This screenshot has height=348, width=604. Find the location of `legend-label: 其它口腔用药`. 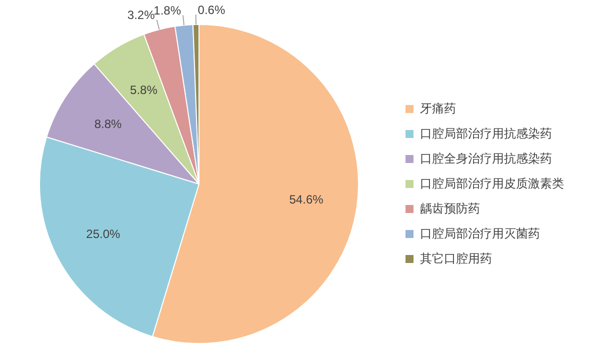

legend-label: 其它口腔用药 is located at coordinates (456, 258).